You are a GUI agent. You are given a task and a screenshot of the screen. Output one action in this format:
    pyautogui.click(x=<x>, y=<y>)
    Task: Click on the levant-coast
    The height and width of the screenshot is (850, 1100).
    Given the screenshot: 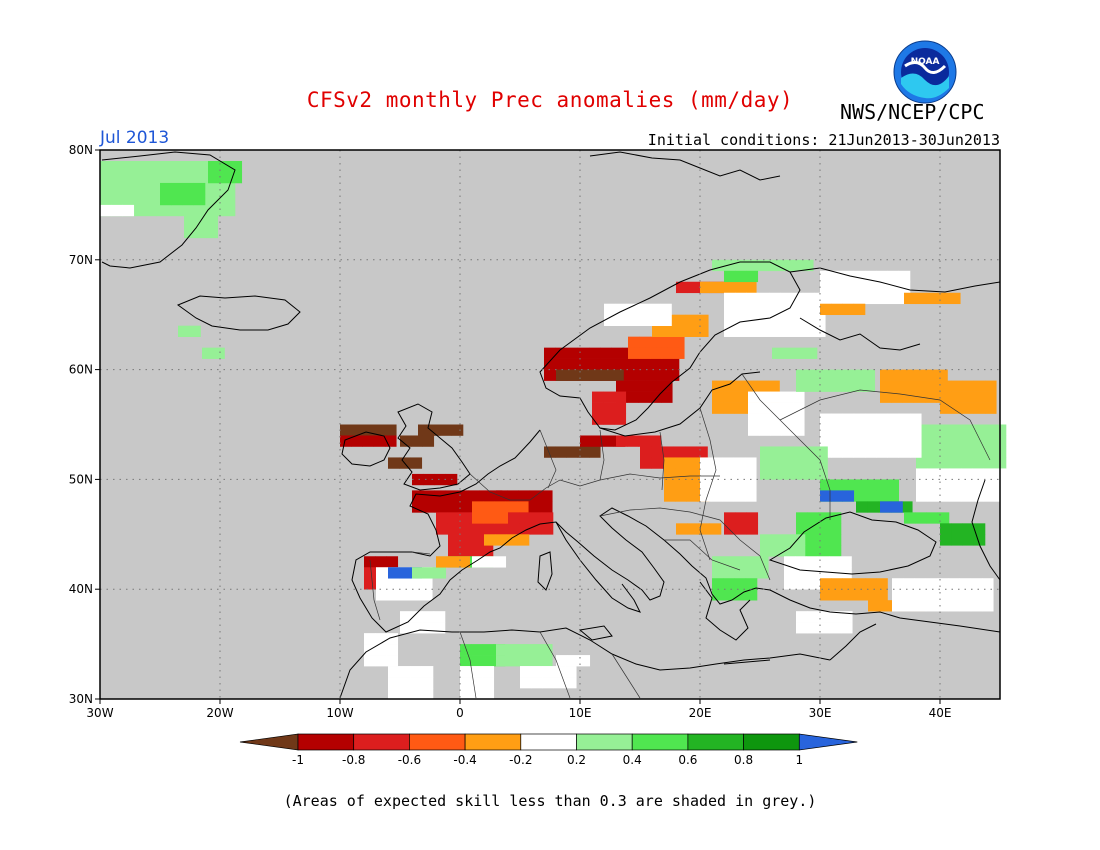 What is the action you would take?
    pyautogui.click(x=853, y=642)
    